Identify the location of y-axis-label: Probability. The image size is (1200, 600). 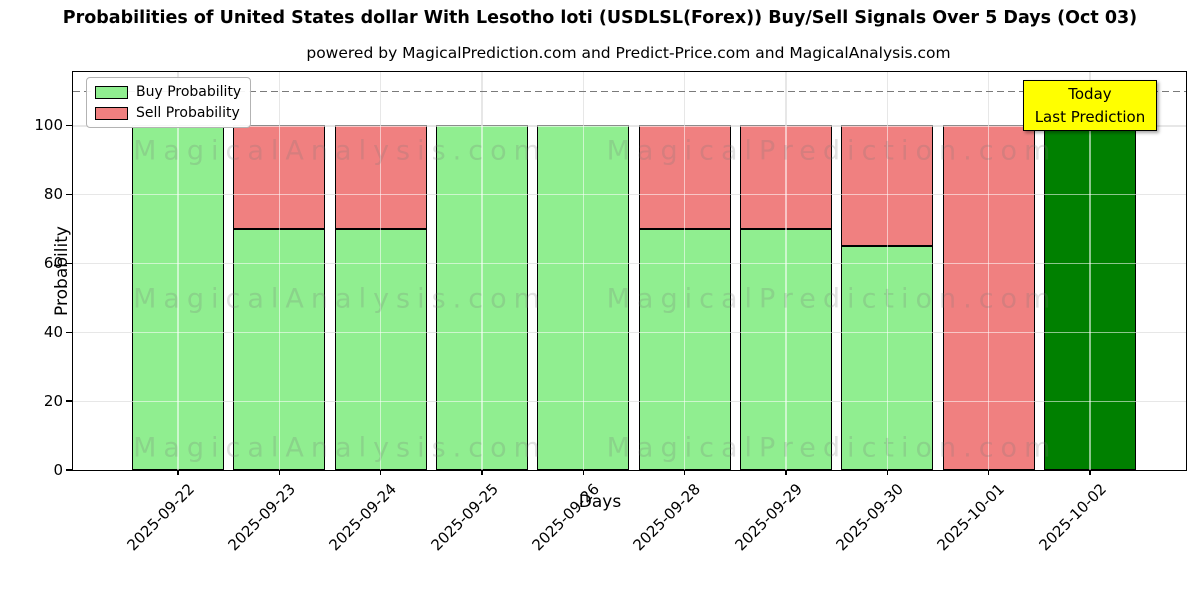
(61, 271).